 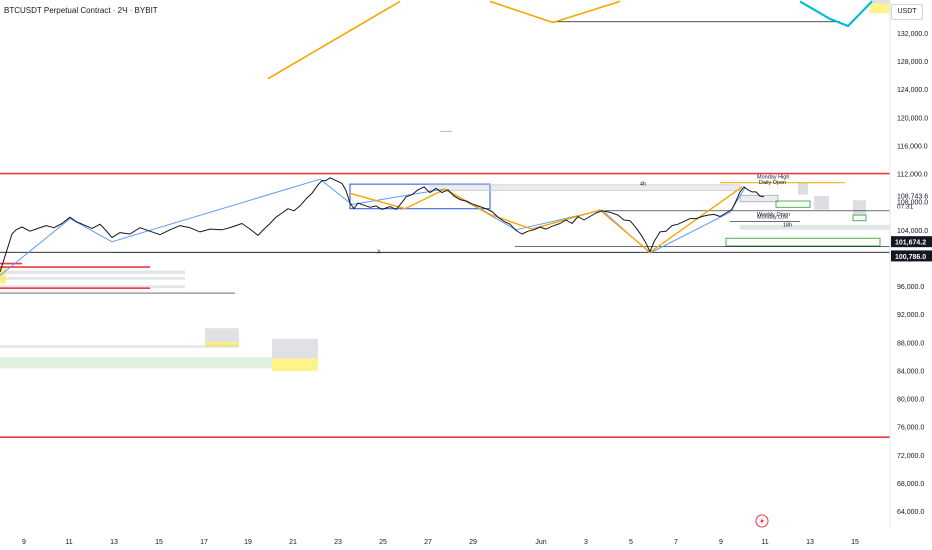 What do you see at coordinates (910, 428) in the screenshot?
I see `price-tick-label: 76,000.0` at bounding box center [910, 428].